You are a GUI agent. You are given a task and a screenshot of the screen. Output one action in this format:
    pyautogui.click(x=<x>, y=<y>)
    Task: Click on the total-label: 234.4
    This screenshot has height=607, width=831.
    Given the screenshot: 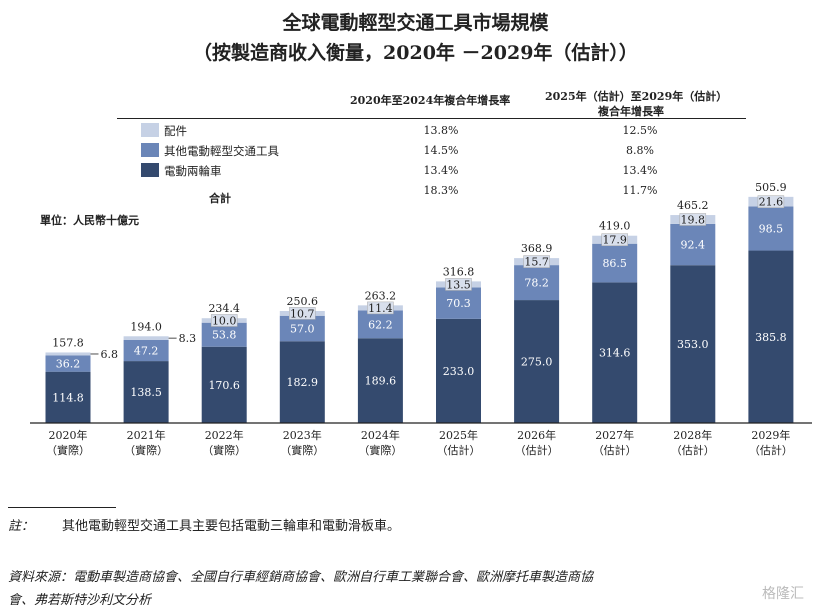 What is the action you would take?
    pyautogui.click(x=224, y=308)
    